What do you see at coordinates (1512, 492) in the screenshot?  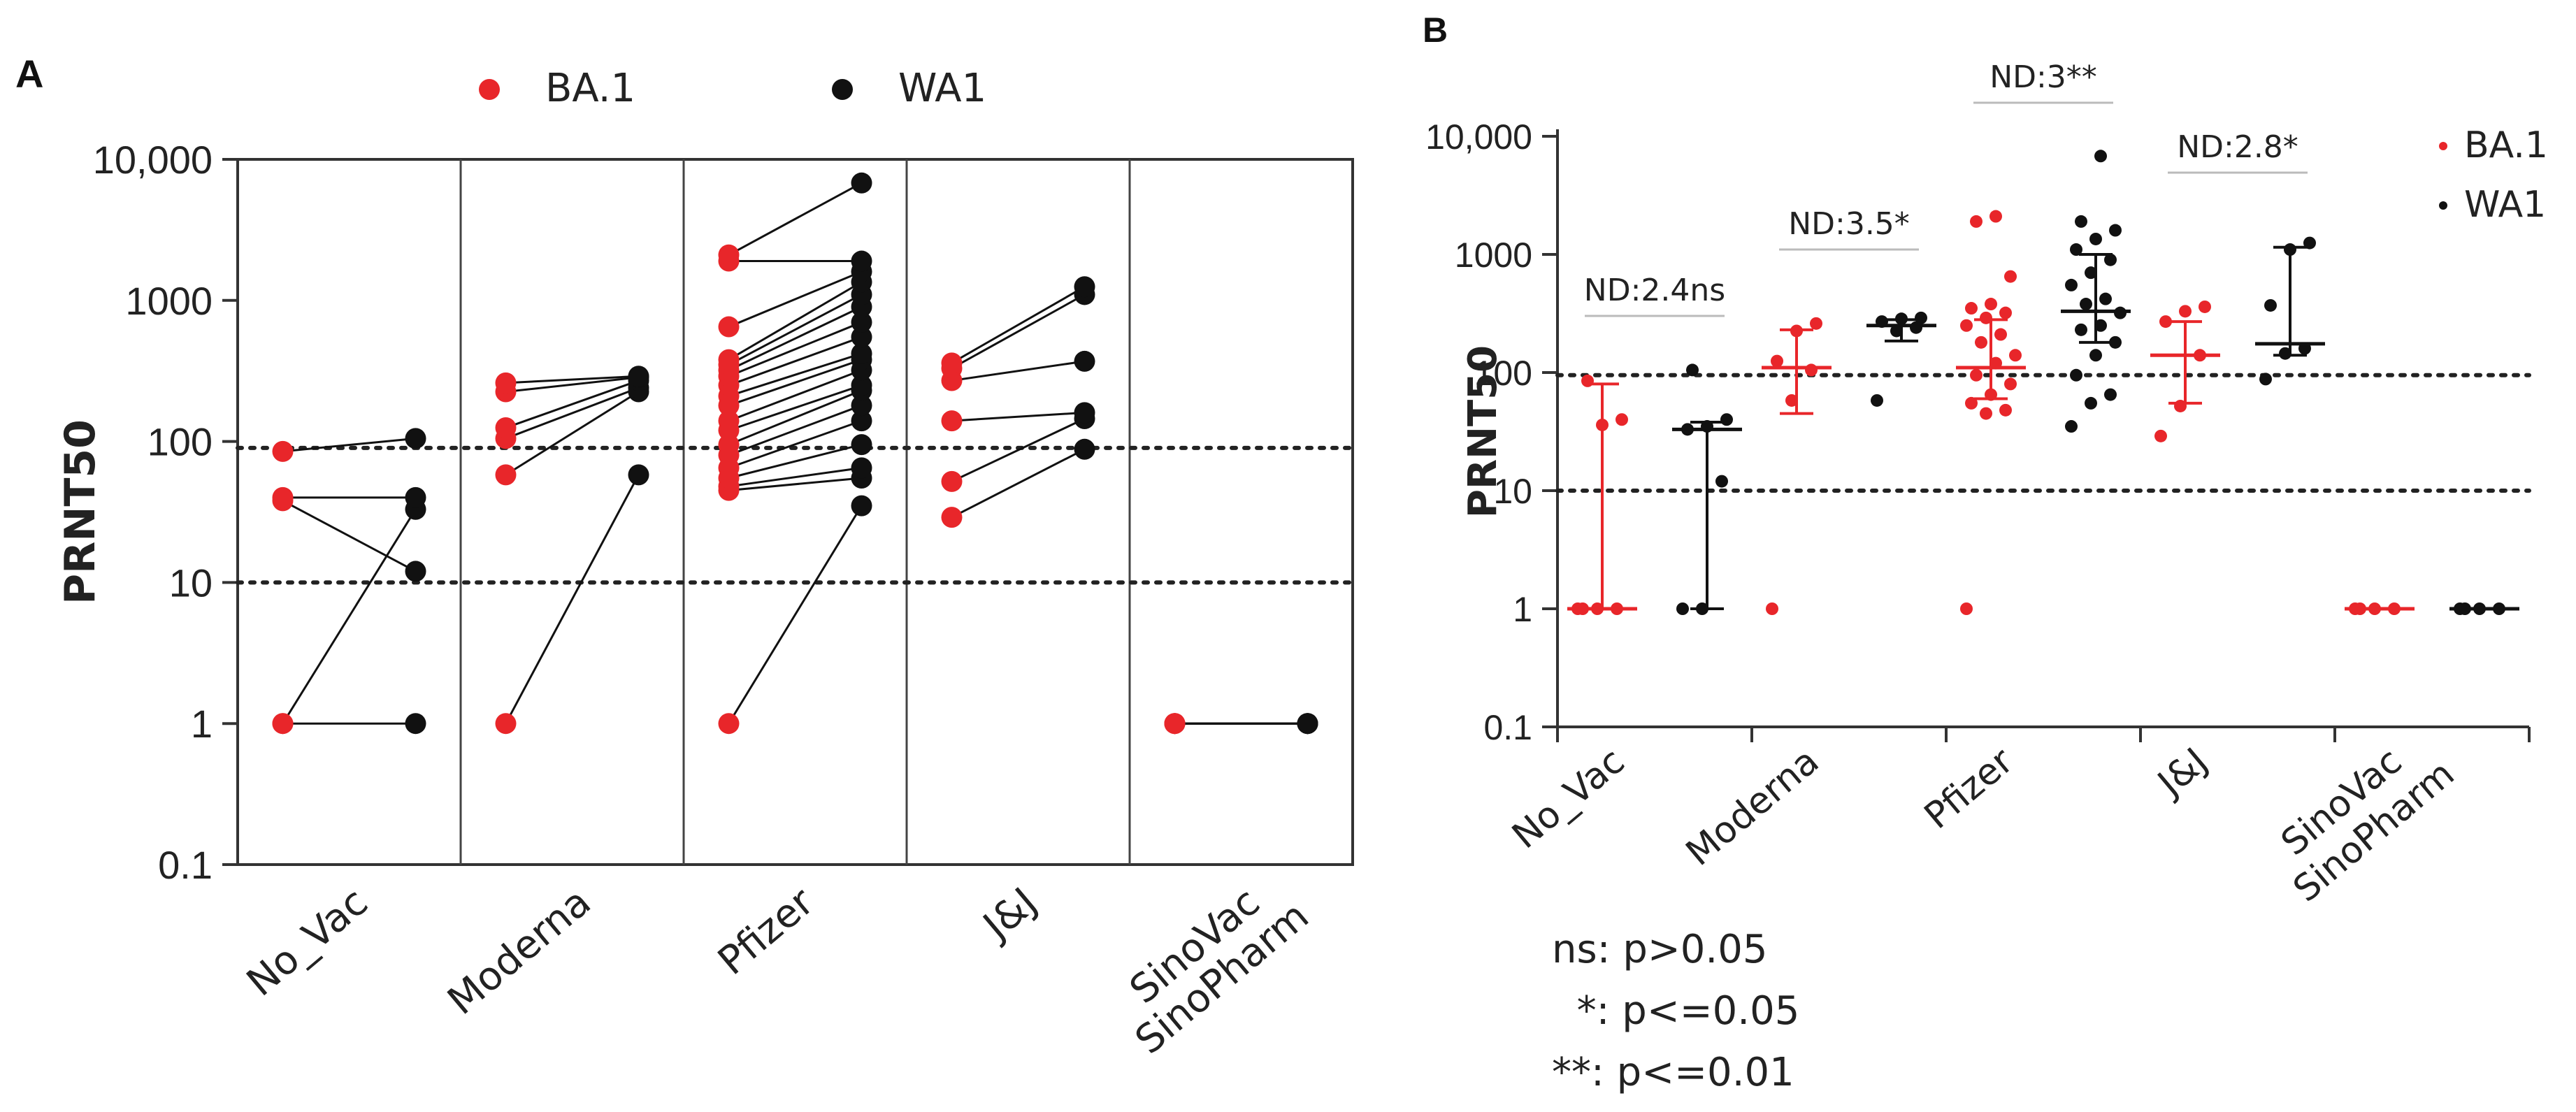 I see `y-tick-label: 10` at bounding box center [1512, 492].